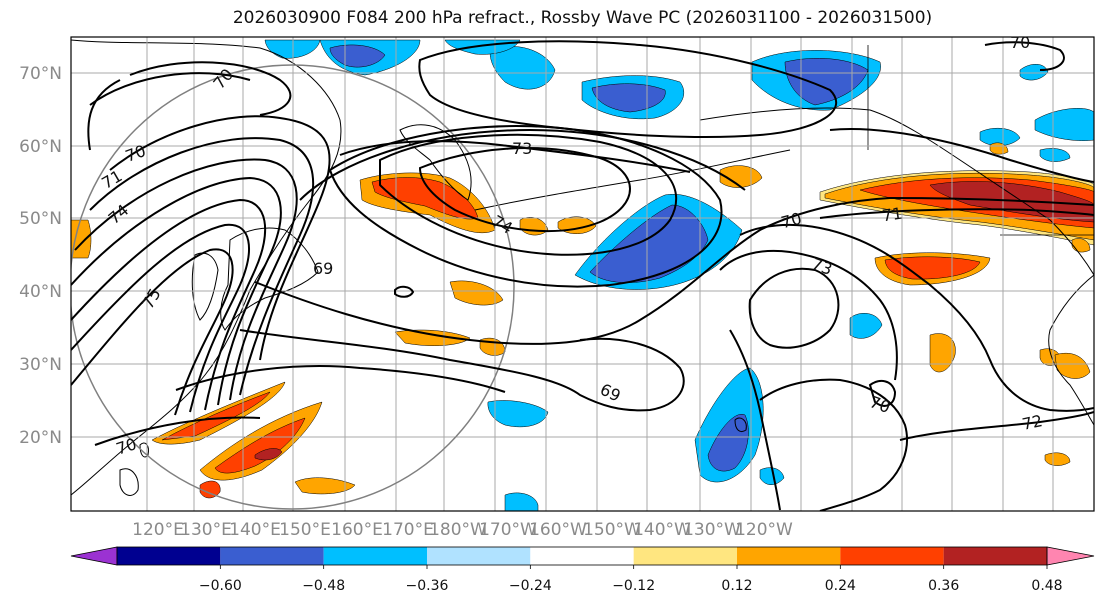  What do you see at coordinates (764, 530) in the screenshot?
I see `longitude-label: 120°W` at bounding box center [764, 530].